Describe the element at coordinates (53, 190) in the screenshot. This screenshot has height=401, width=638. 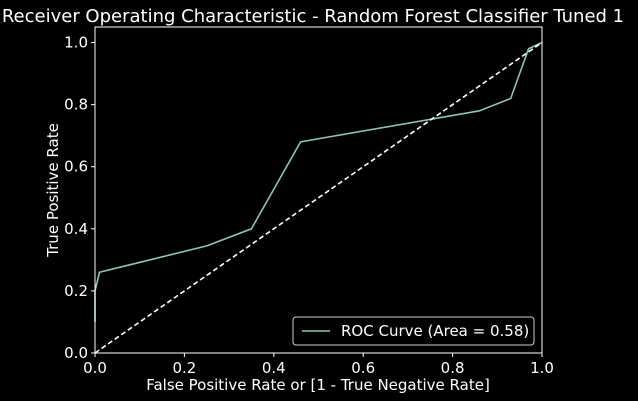
I see `y-axis-label: True Positive Rate` at that location.